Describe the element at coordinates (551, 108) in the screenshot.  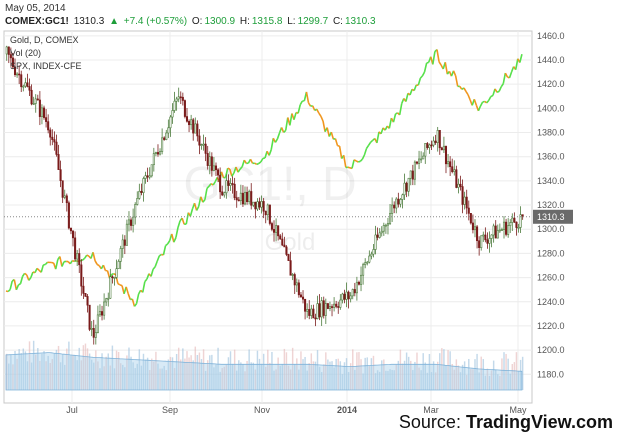
I see `y-tick-label: 1400.0` at that location.